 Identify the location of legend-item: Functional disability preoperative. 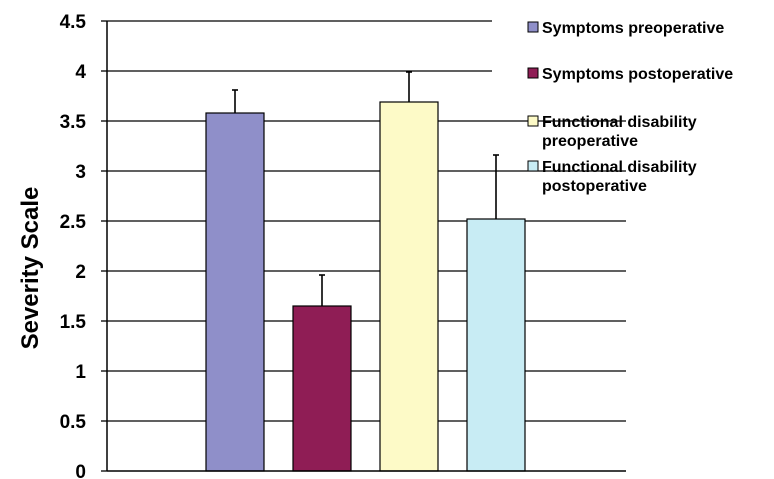
(612, 132).